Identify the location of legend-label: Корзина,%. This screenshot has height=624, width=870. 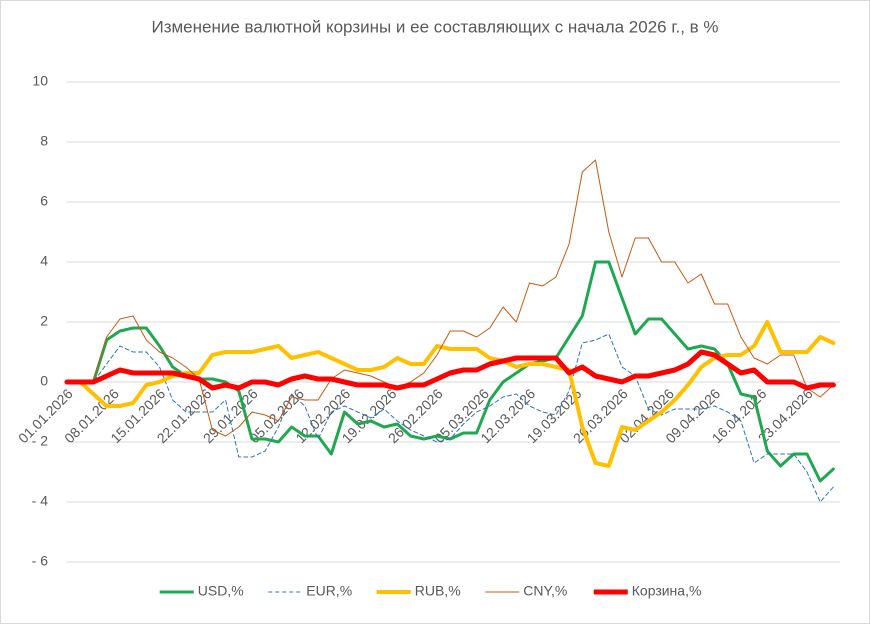
(667, 591).